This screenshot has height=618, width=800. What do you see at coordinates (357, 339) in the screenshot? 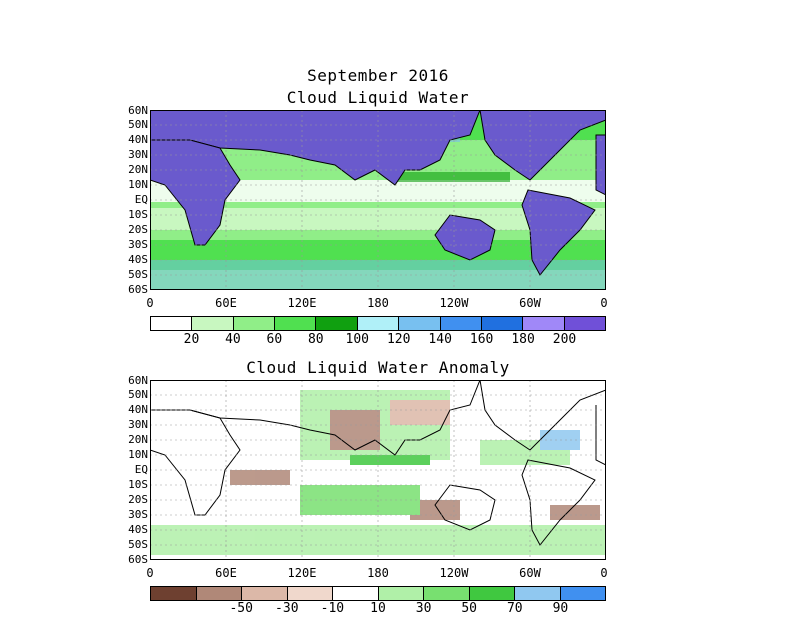
I see `colorbar-label: 100` at bounding box center [357, 339].